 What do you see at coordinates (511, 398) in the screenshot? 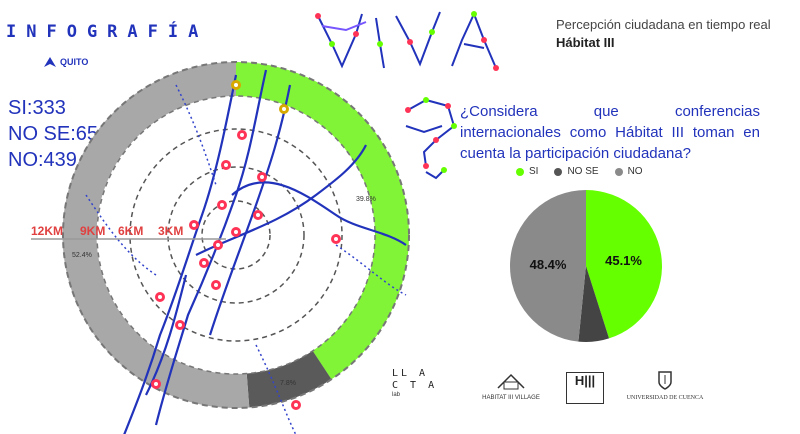
I see `habitat-village-text: HABITAT III VILLAGE` at bounding box center [511, 398].